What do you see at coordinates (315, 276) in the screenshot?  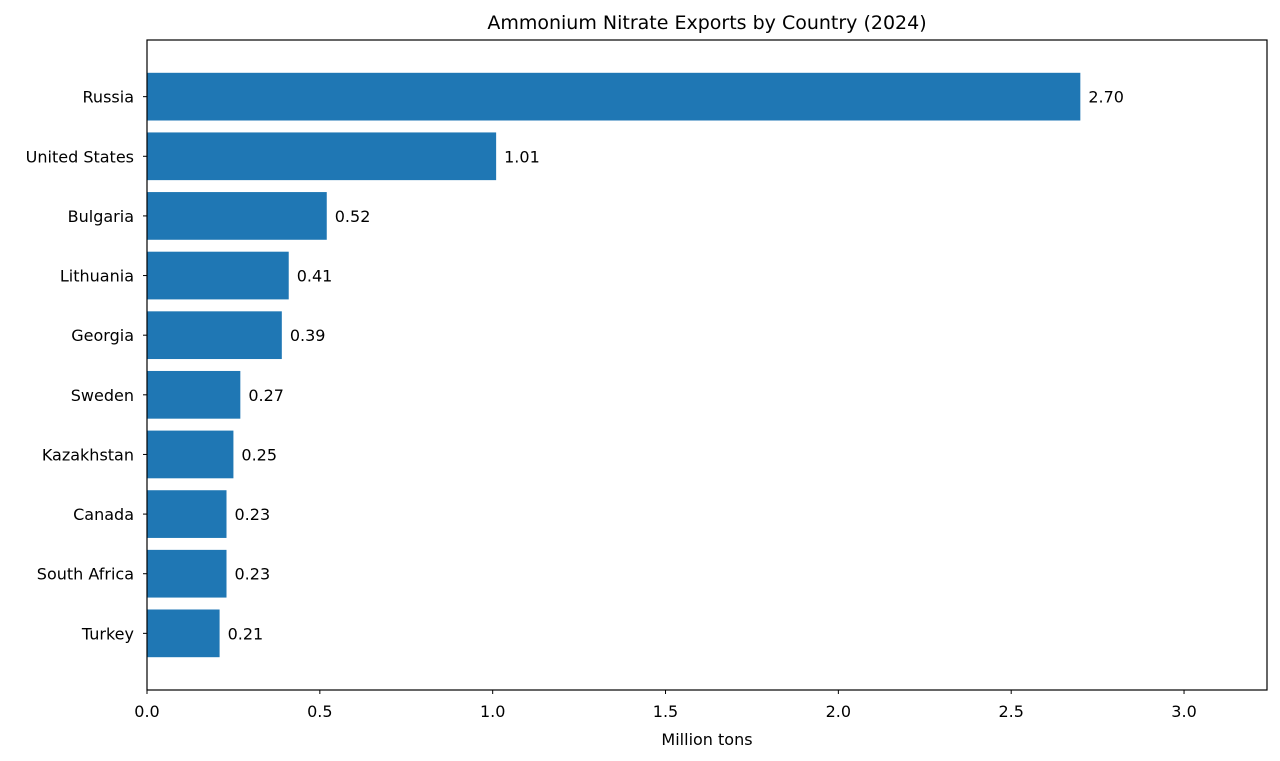 I see `data-label: 0.41` at bounding box center [315, 276].